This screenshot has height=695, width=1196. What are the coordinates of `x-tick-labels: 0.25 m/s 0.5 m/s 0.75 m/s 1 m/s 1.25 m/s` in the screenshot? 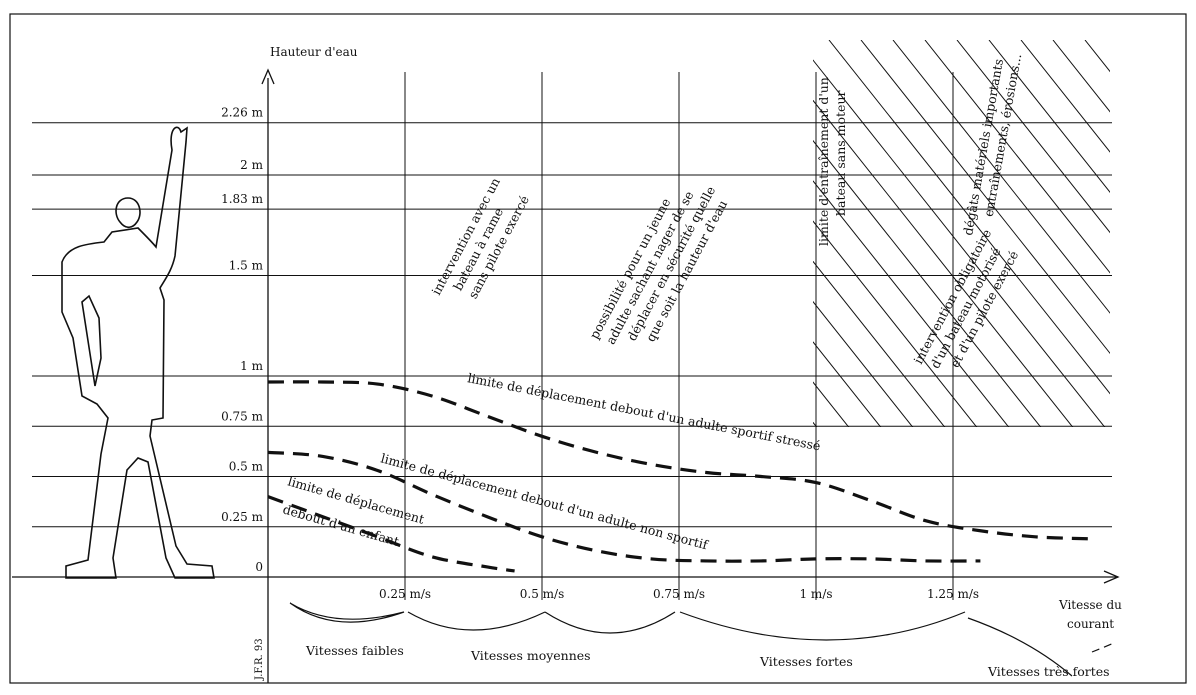 It's located at (679, 594).